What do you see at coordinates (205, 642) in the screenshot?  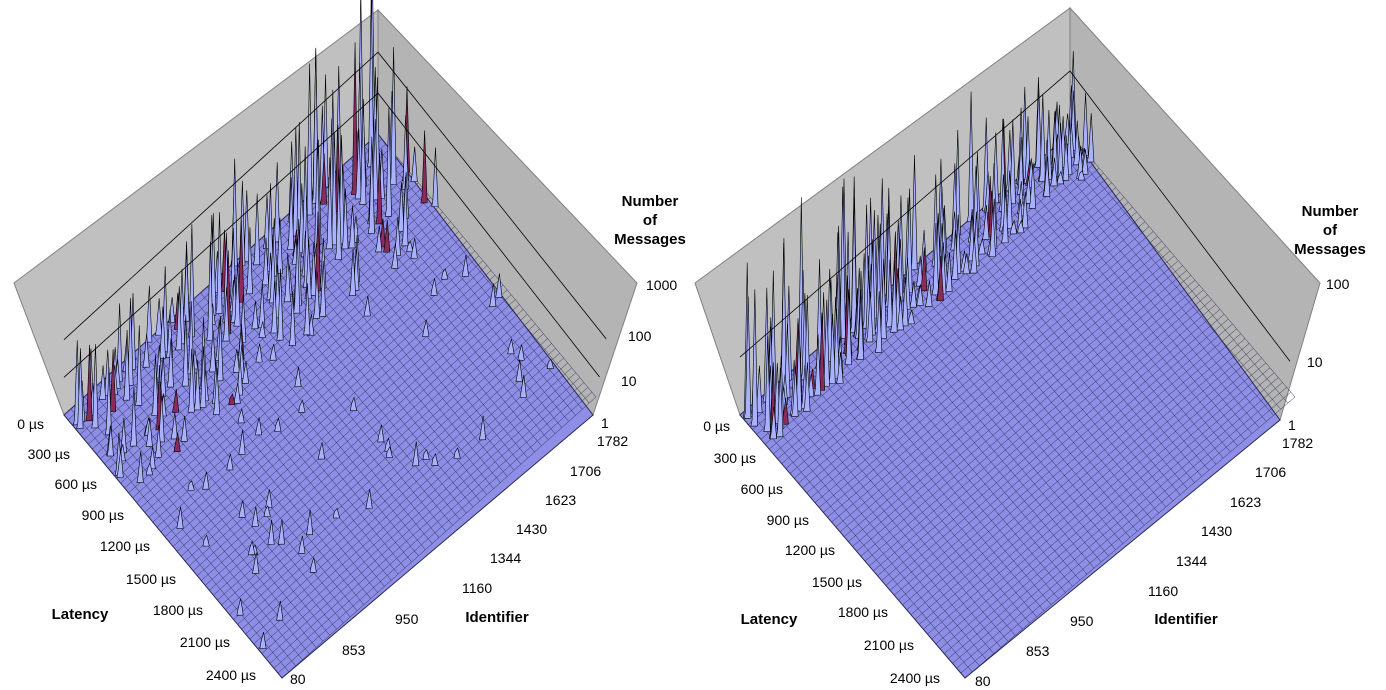 I see `latency-tick: 2100 µs` at bounding box center [205, 642].